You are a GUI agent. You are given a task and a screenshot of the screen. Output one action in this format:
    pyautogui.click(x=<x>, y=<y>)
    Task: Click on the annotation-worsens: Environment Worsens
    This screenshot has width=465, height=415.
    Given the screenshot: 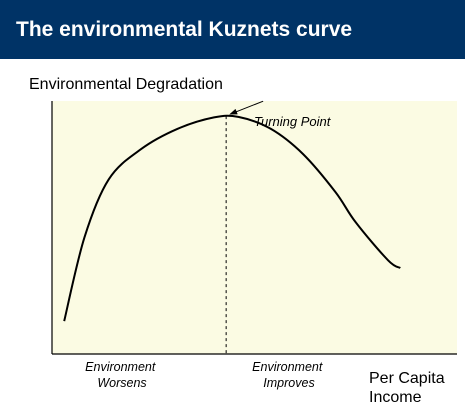 What is the action you would take?
    pyautogui.click(x=122, y=375)
    